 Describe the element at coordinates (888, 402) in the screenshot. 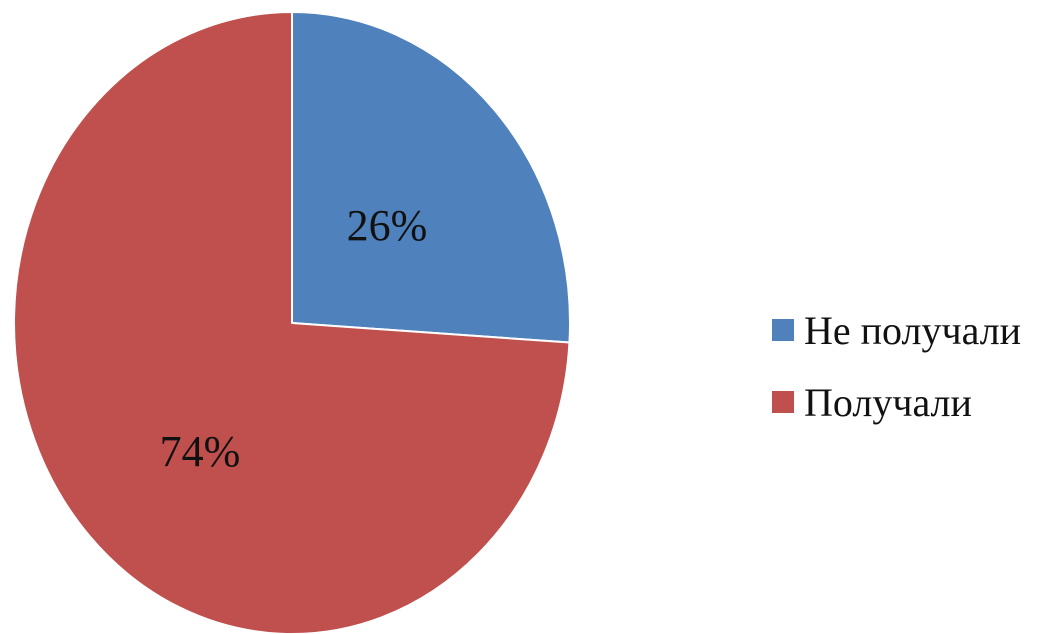

I see `legend-label-poluchali: Получали` at that location.